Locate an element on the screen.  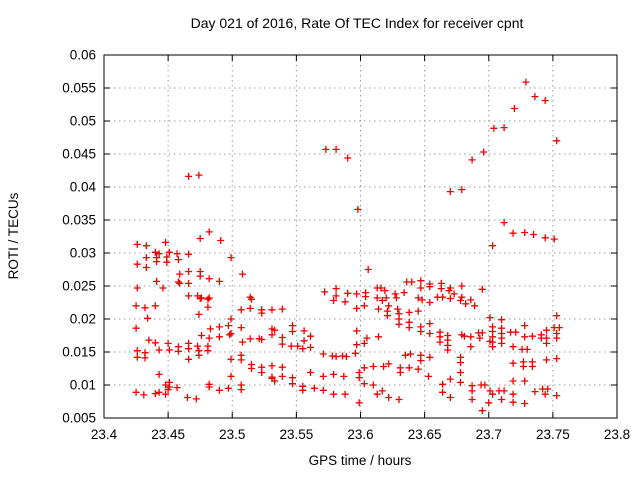
x-tick-label: 23.8 is located at coordinates (617, 434).